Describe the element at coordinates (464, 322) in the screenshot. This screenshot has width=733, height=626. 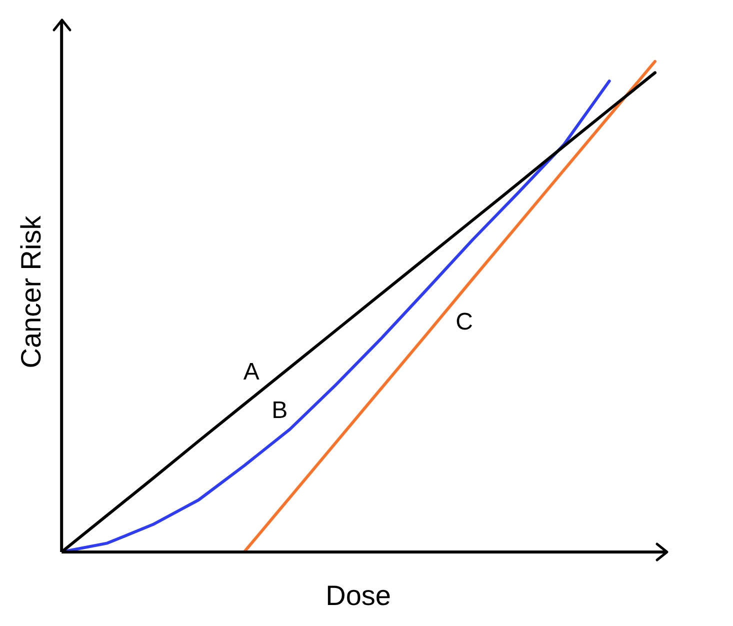
I see `series-label: C` at that location.